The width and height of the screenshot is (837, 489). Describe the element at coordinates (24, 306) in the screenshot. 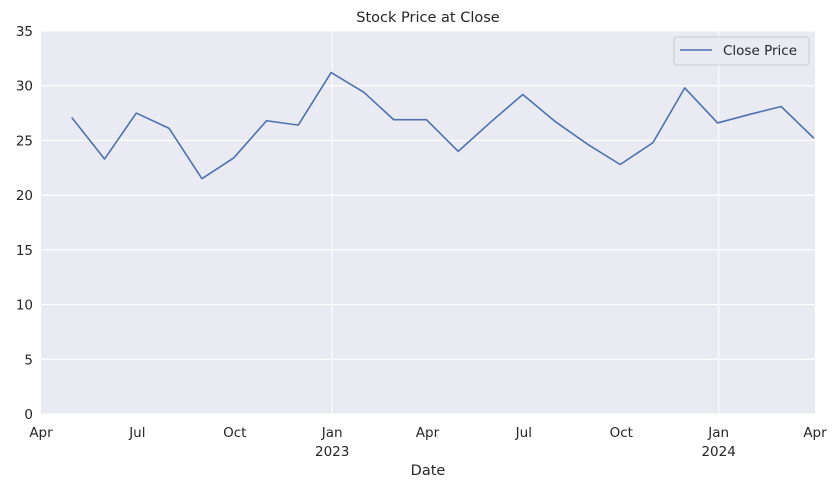

I see `y-tick-label: 10` at that location.